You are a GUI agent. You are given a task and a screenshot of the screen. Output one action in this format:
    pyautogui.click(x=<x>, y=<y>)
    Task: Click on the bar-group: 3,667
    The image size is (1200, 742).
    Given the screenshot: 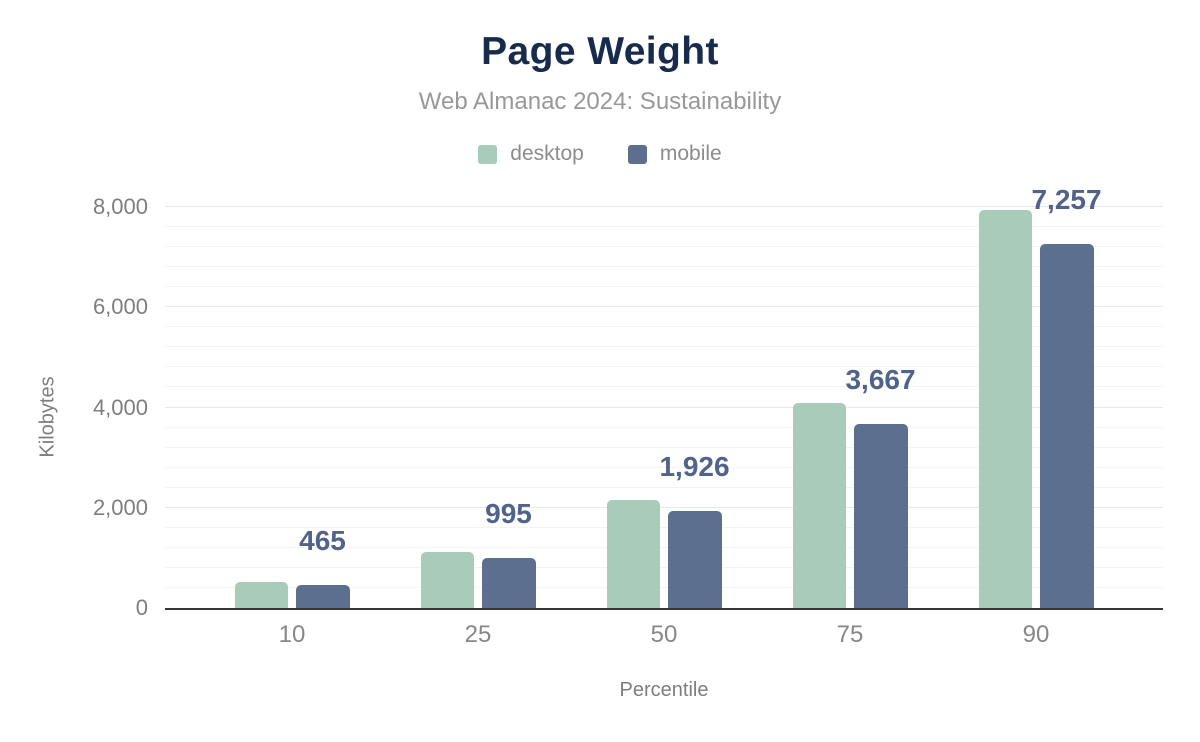 What is the action you would take?
    pyautogui.click(x=850, y=398)
    